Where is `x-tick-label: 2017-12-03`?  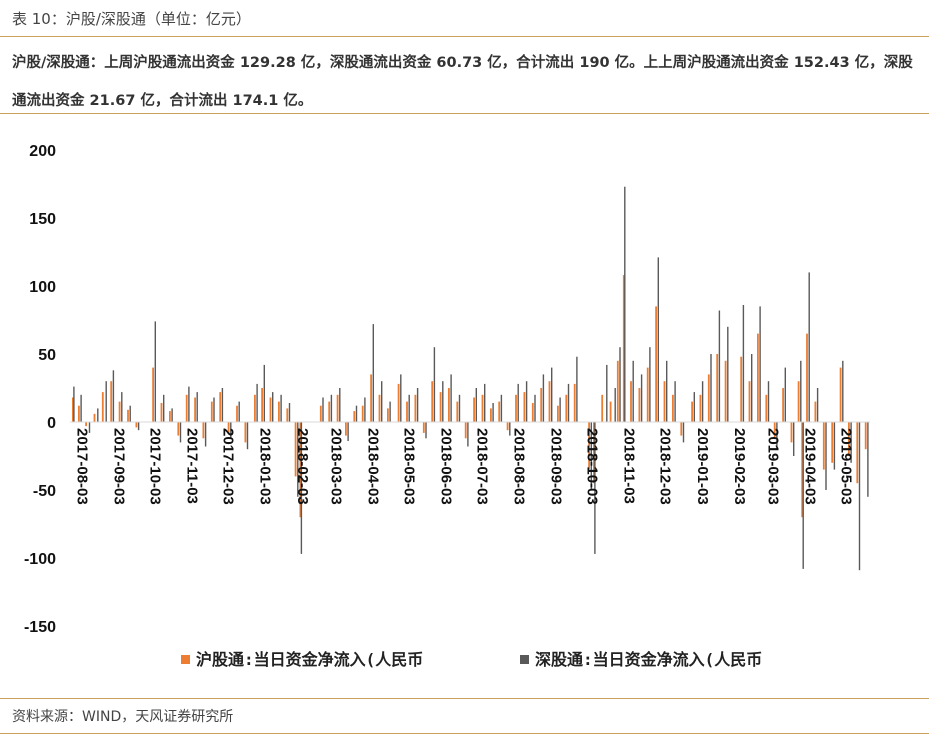
x-tick-label: 2017-12-03 is located at coordinates (228, 466).